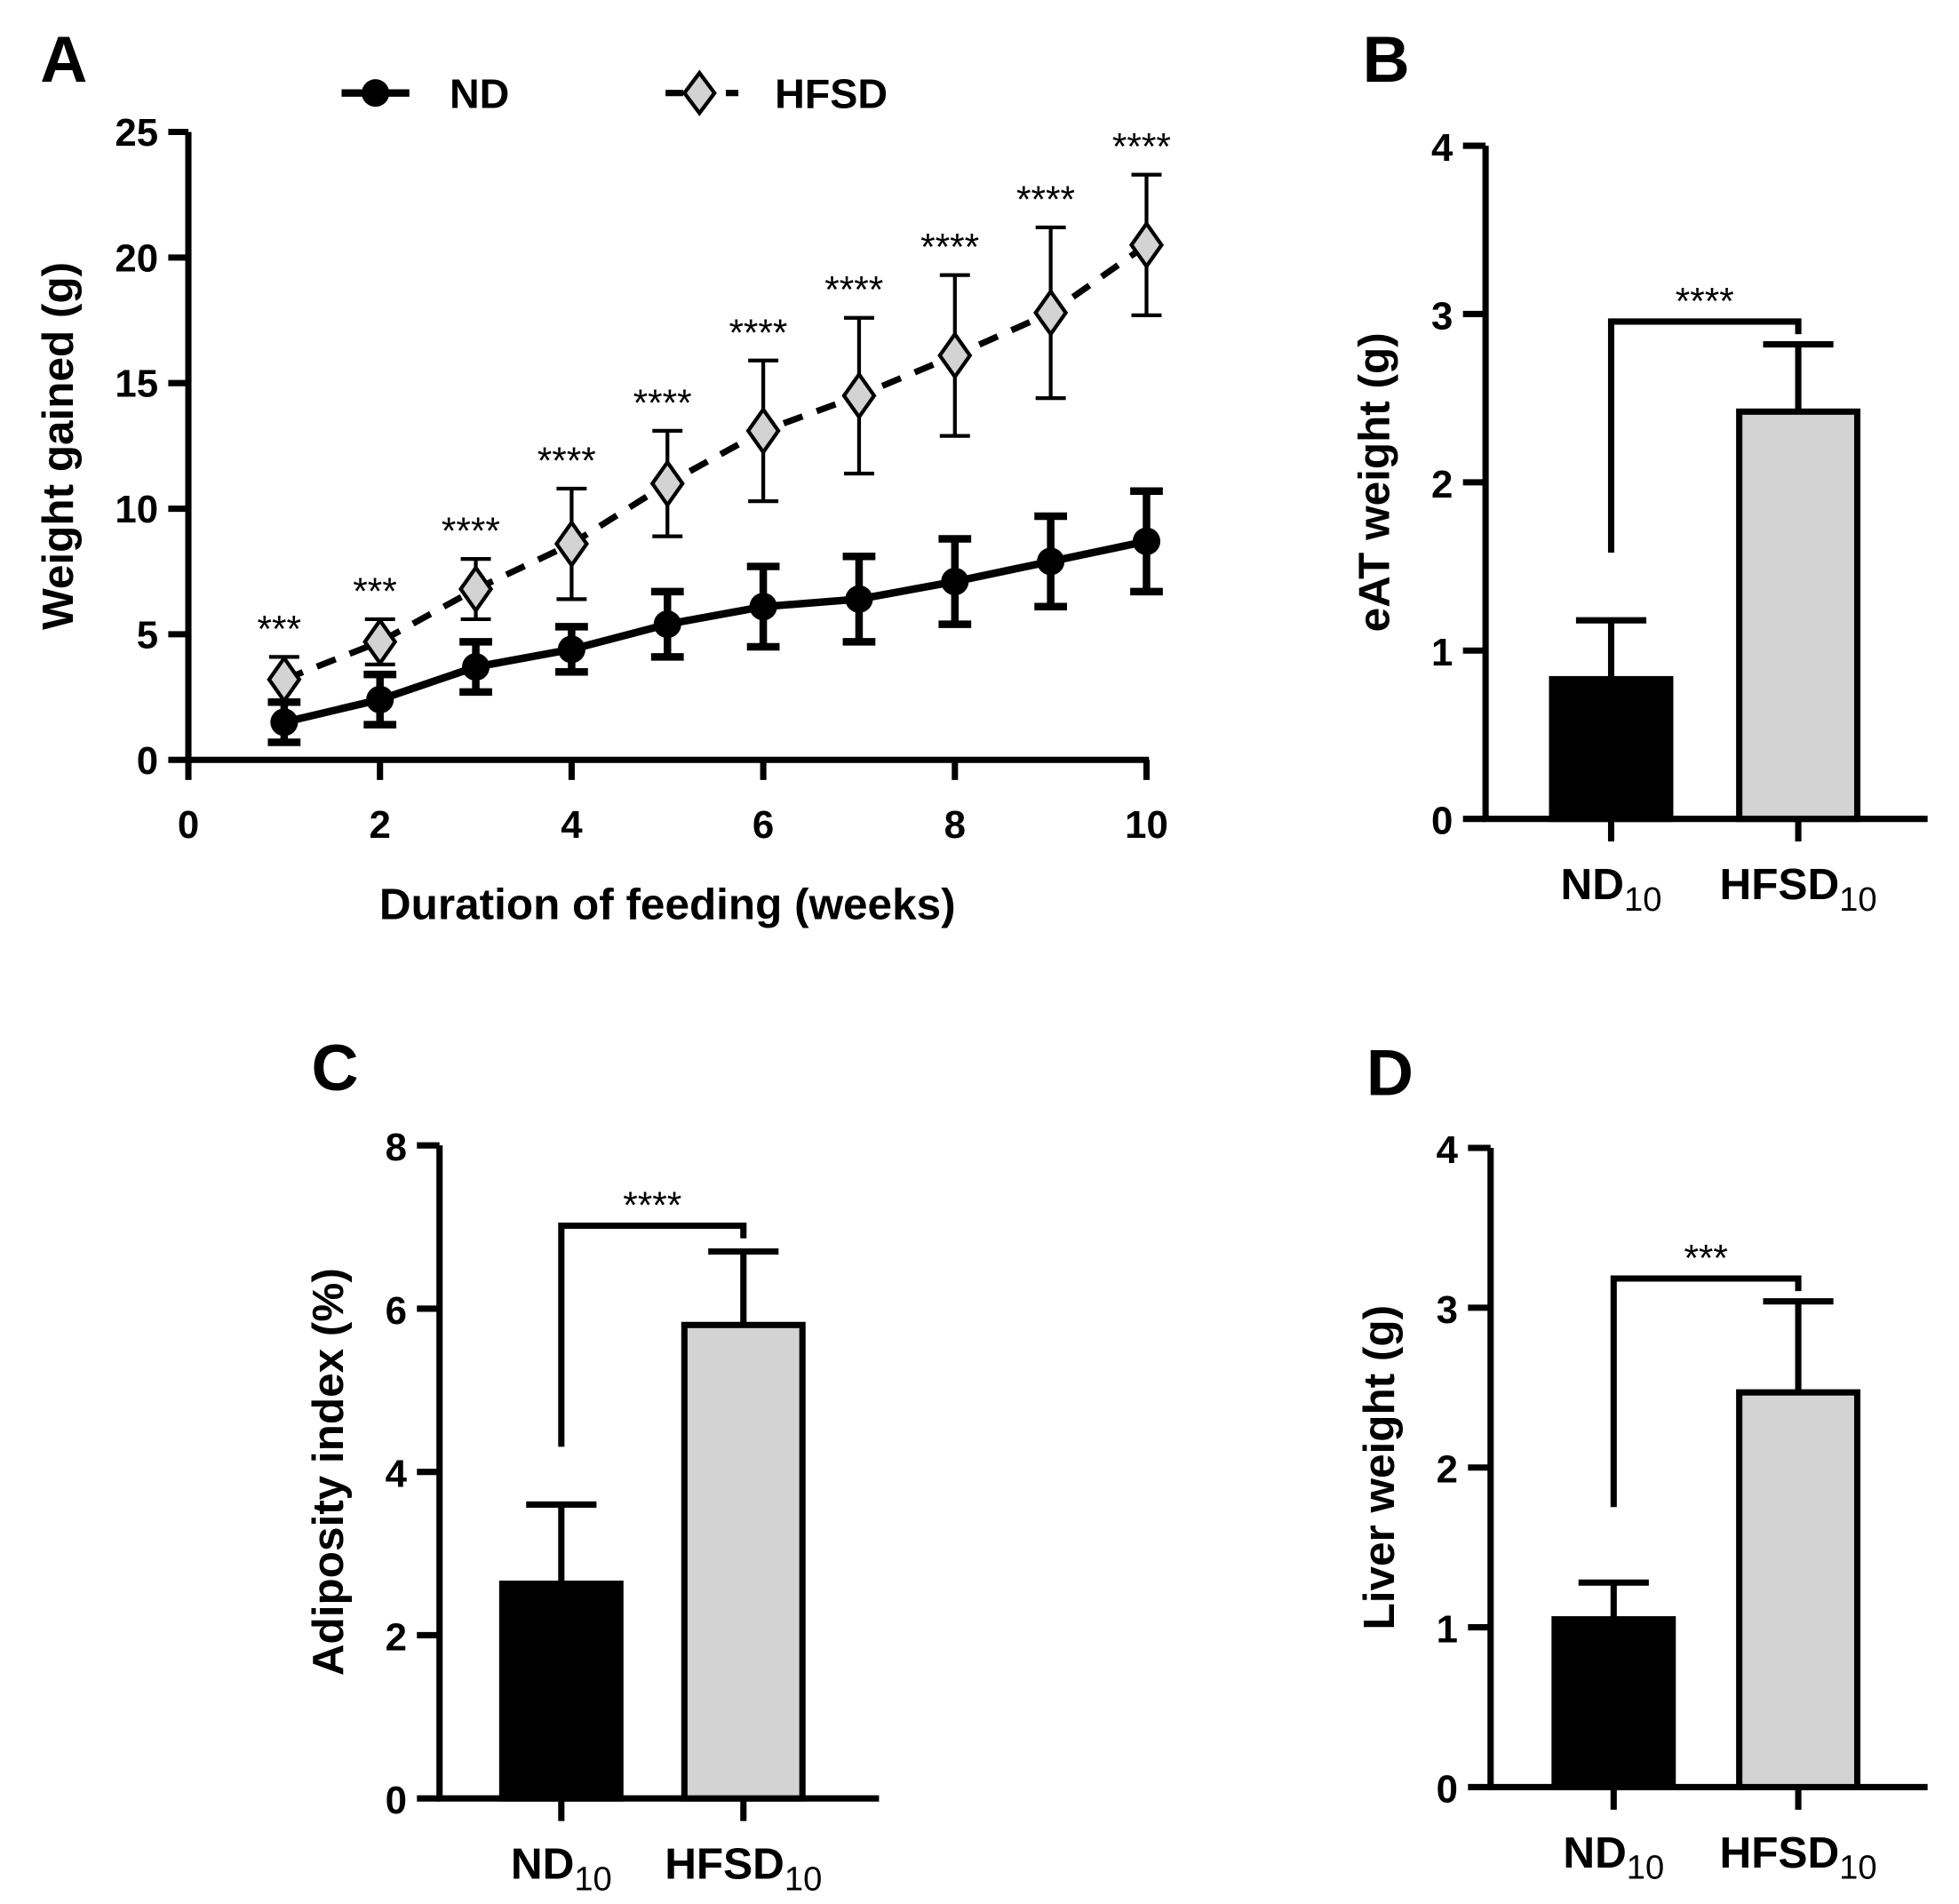  What do you see at coordinates (188, 825) in the screenshot?
I see `x-tick-label: 0` at bounding box center [188, 825].